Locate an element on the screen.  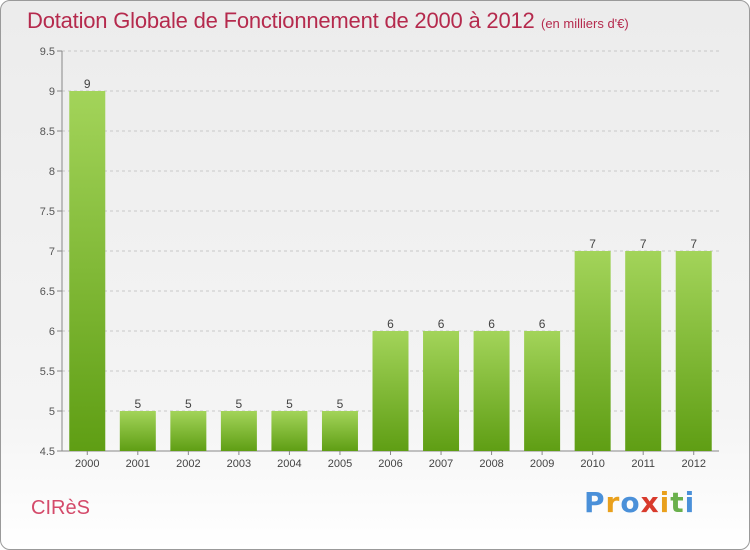
x-tick-label: 2001 is located at coordinates (138, 464).